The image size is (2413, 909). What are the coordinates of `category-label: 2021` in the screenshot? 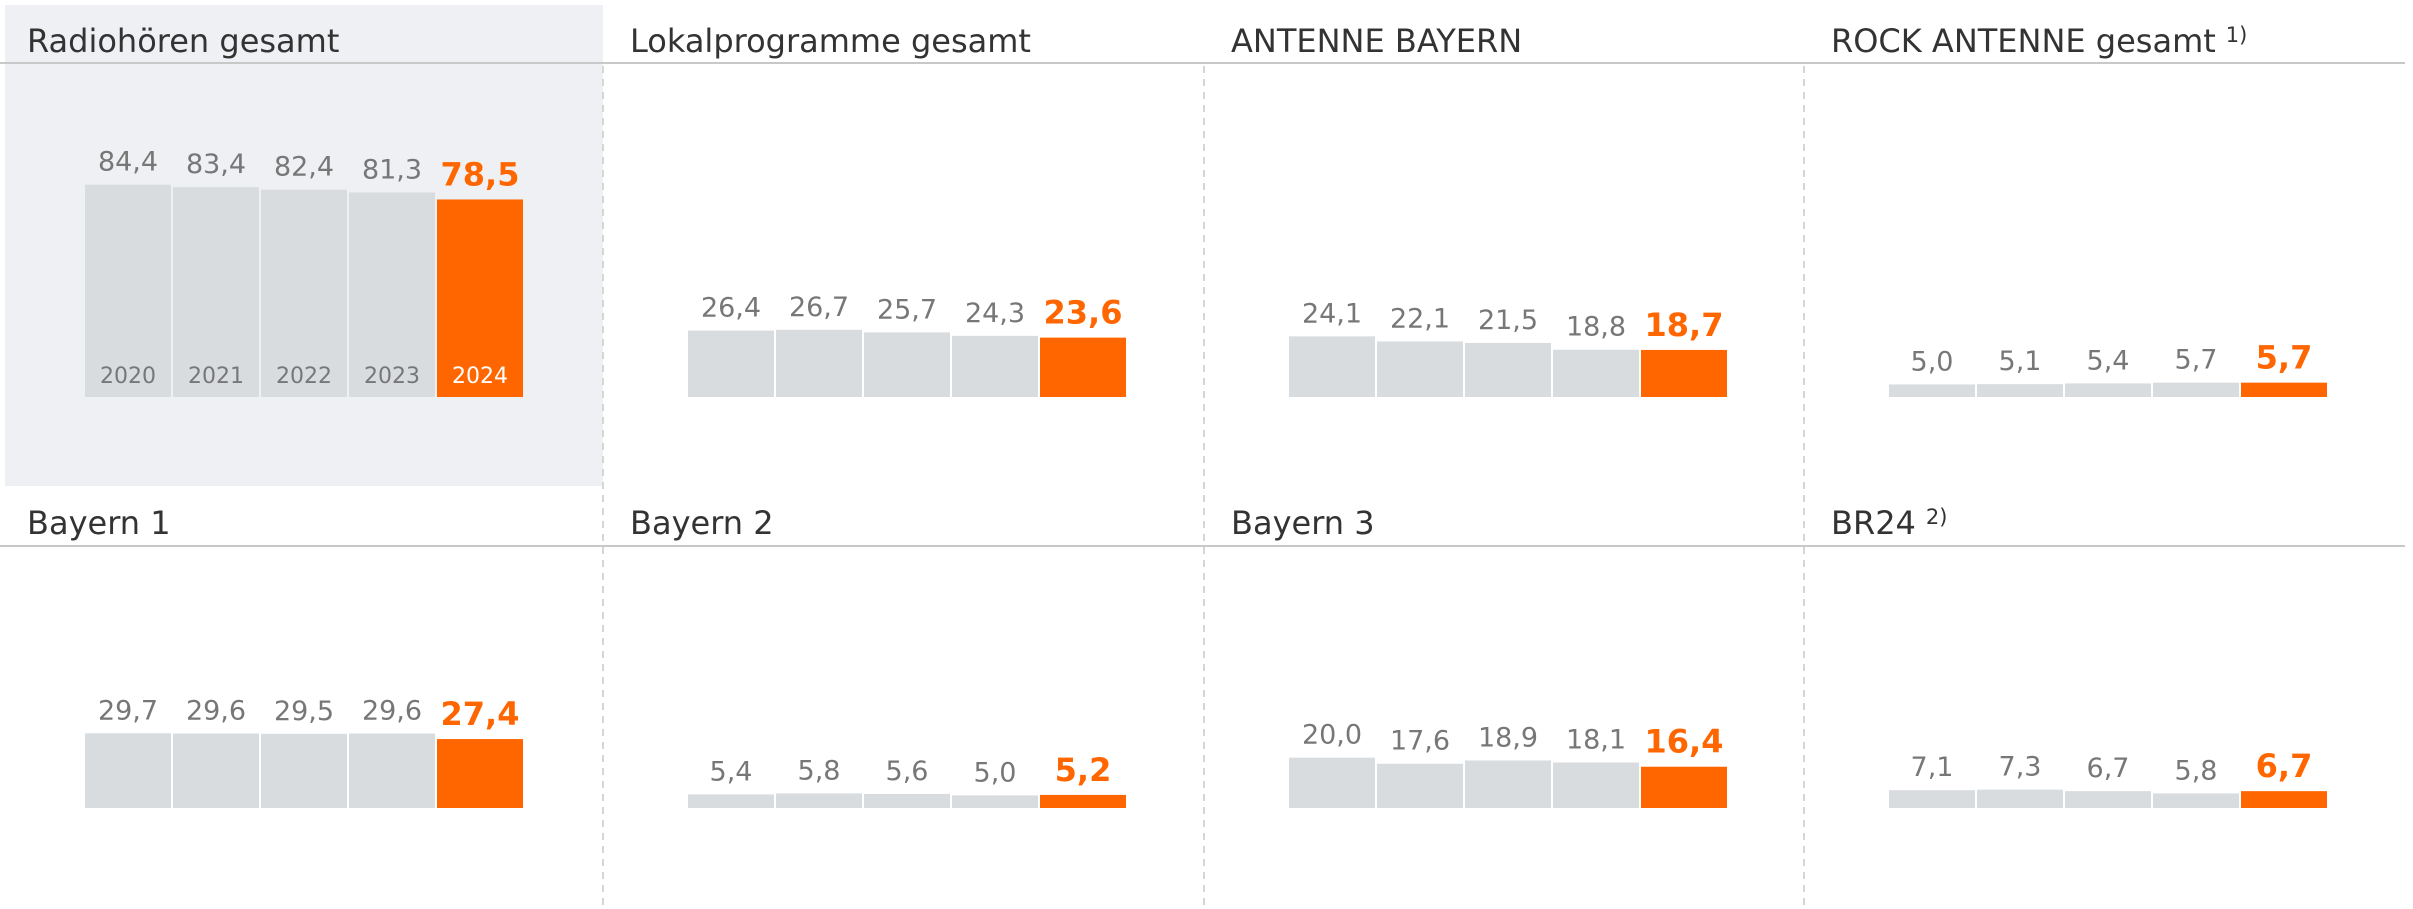 It's located at (216, 376).